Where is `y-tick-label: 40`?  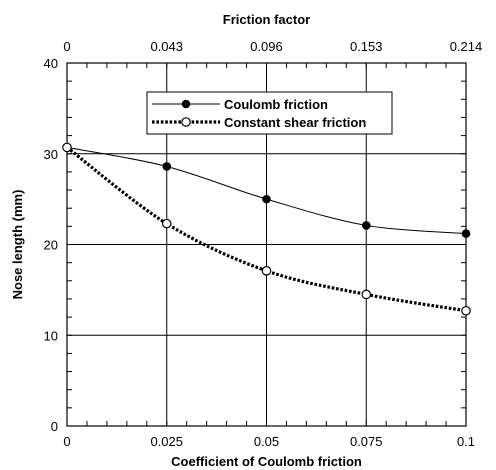 y-tick-label: 40 is located at coordinates (51, 63).